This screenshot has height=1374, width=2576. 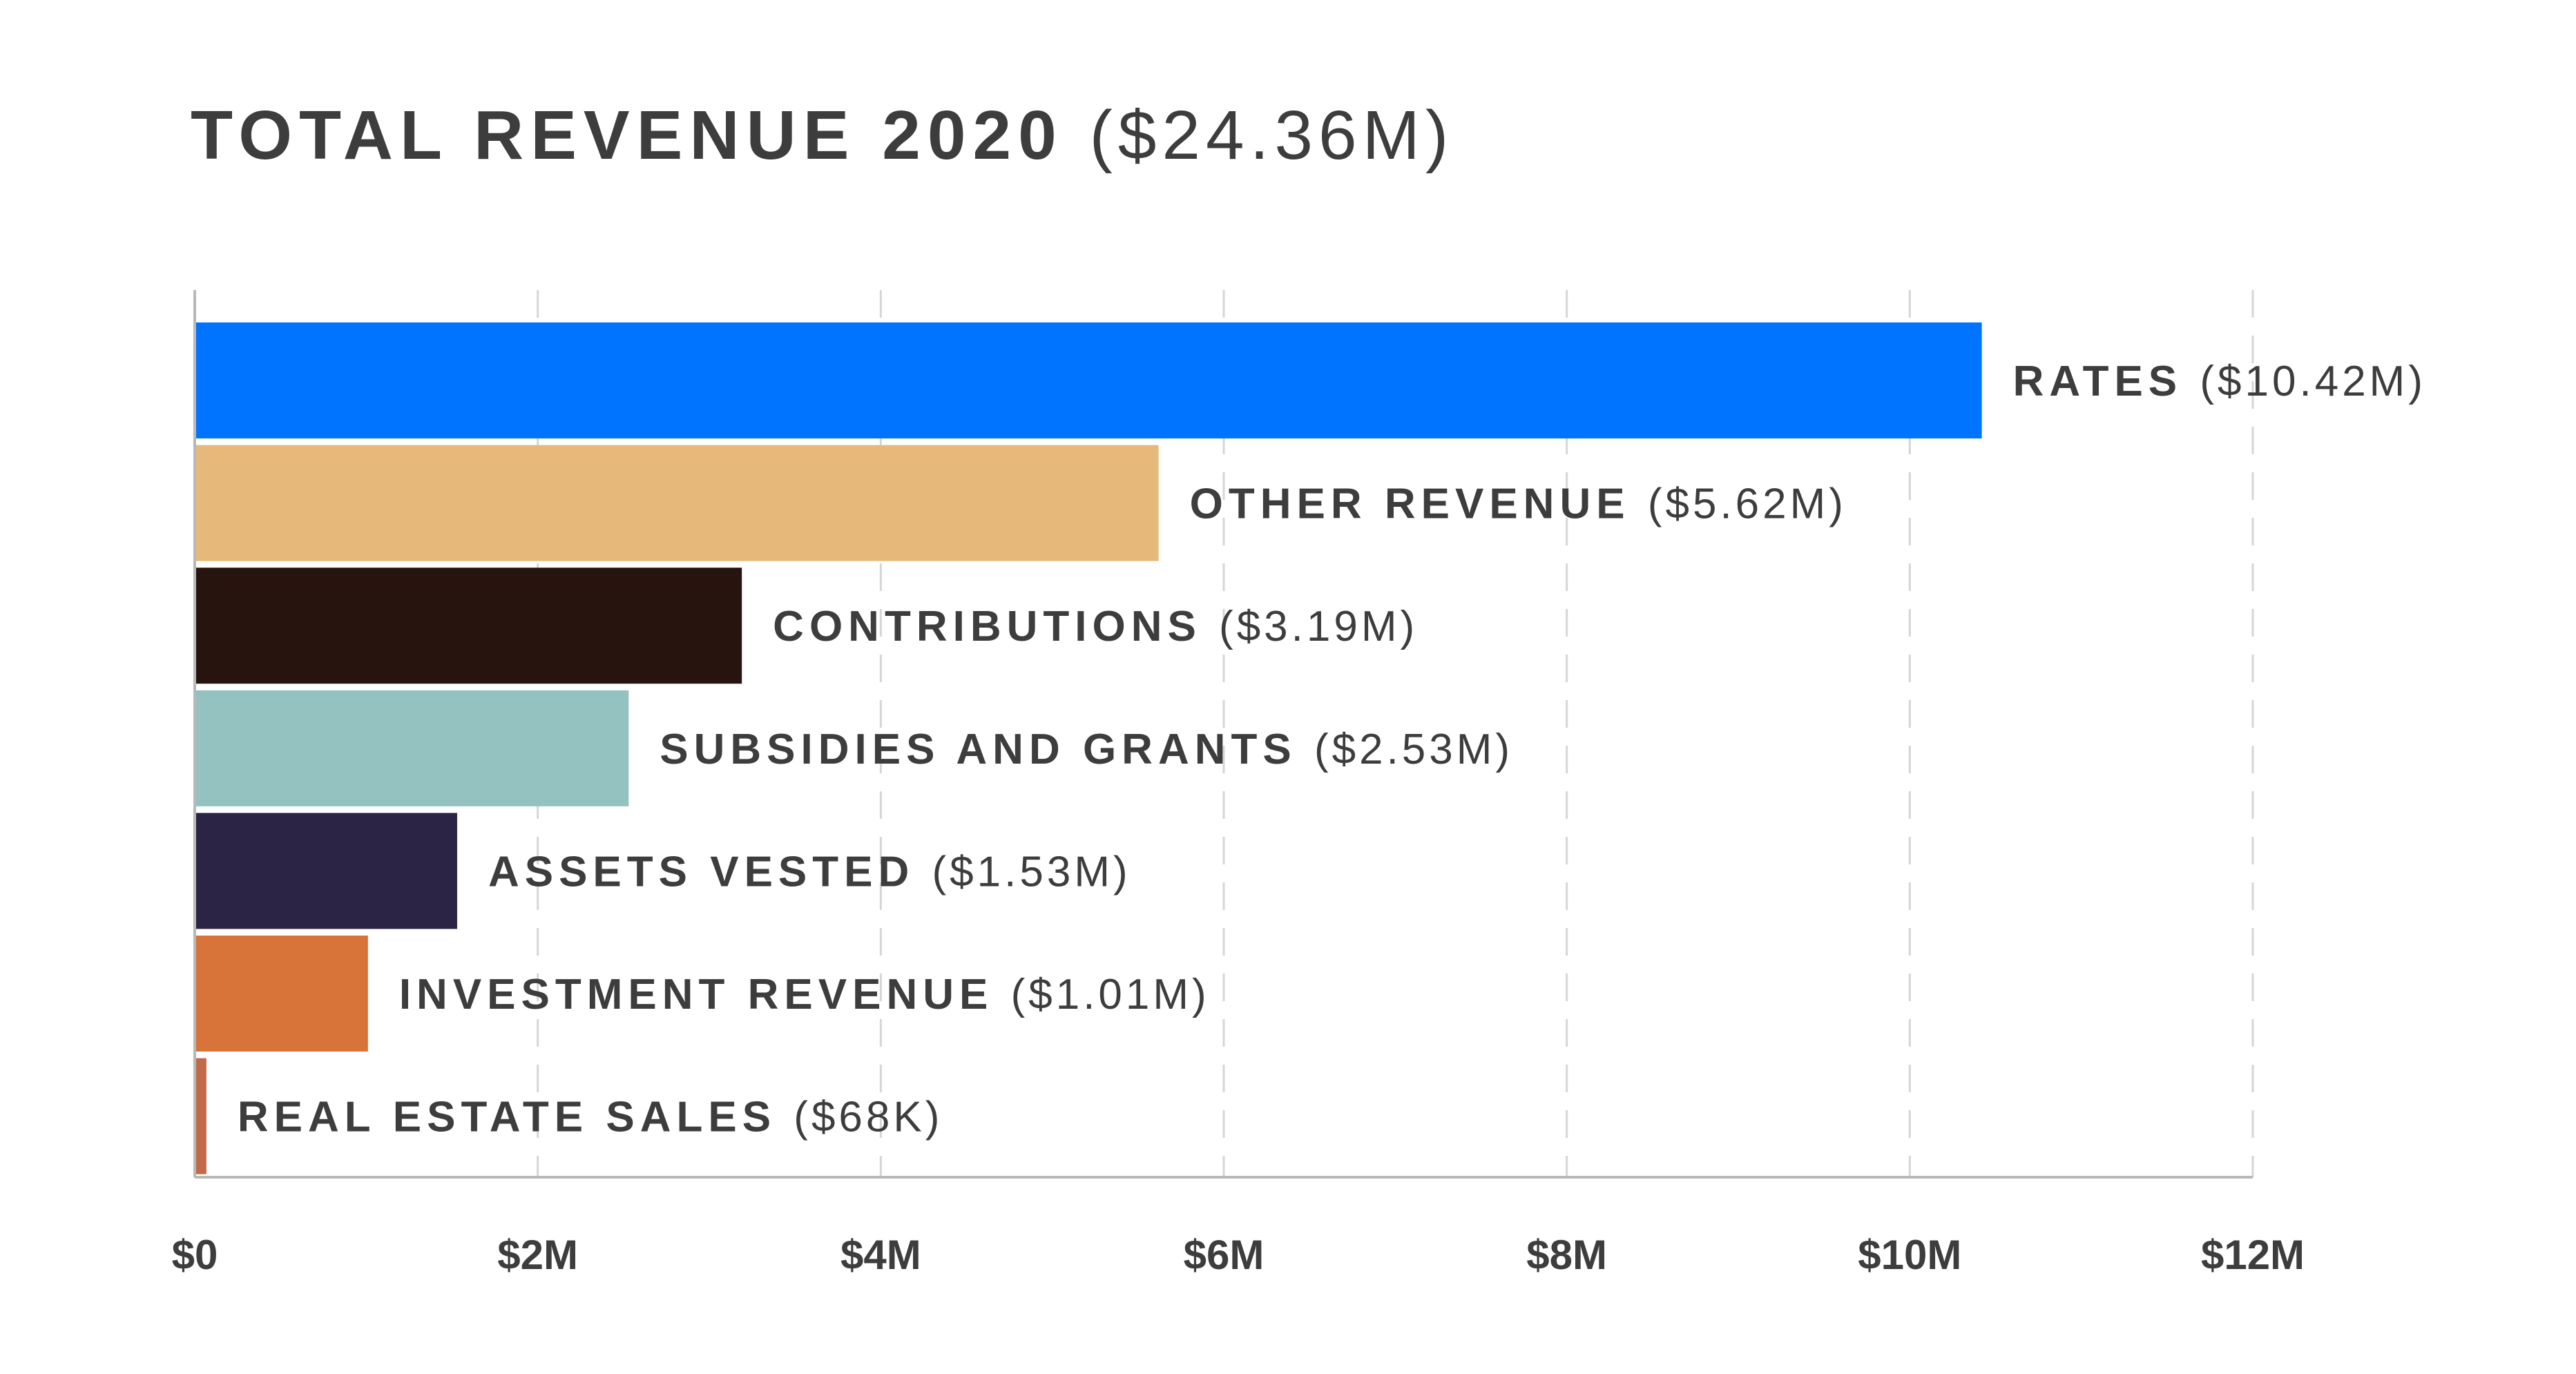 What do you see at coordinates (1271, 136) in the screenshot?
I see `chart-title-total: ($24.36M)` at bounding box center [1271, 136].